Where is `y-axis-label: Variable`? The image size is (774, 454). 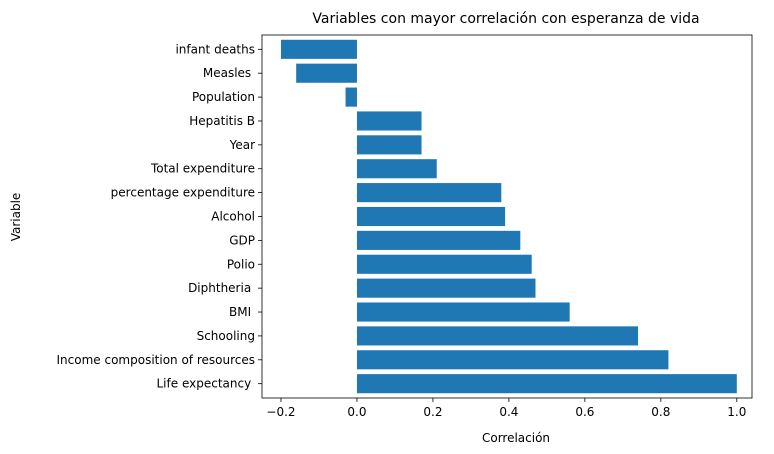 y-axis-label: Variable is located at coordinates (16, 217).